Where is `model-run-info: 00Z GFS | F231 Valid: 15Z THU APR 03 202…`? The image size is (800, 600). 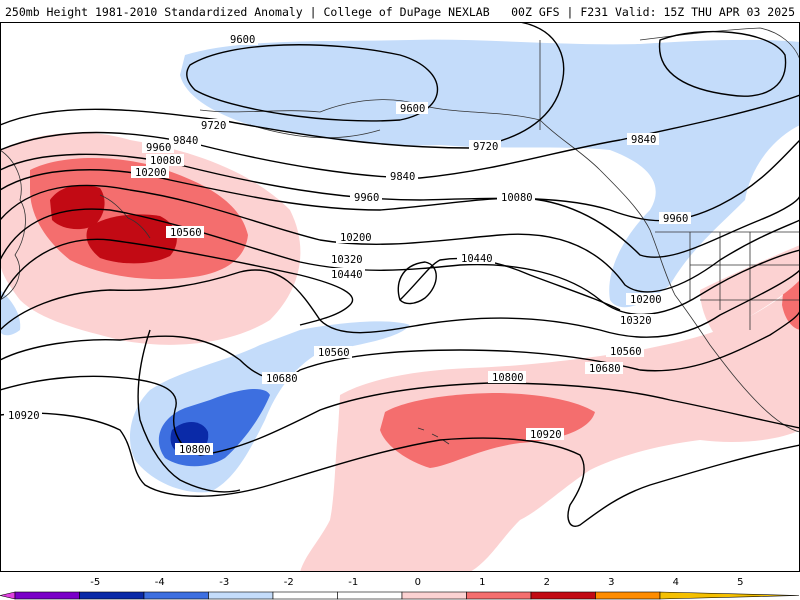 model-run-info: 00Z GFS | F231 Valid: 15Z THU APR 03 202… is located at coordinates (653, 12).